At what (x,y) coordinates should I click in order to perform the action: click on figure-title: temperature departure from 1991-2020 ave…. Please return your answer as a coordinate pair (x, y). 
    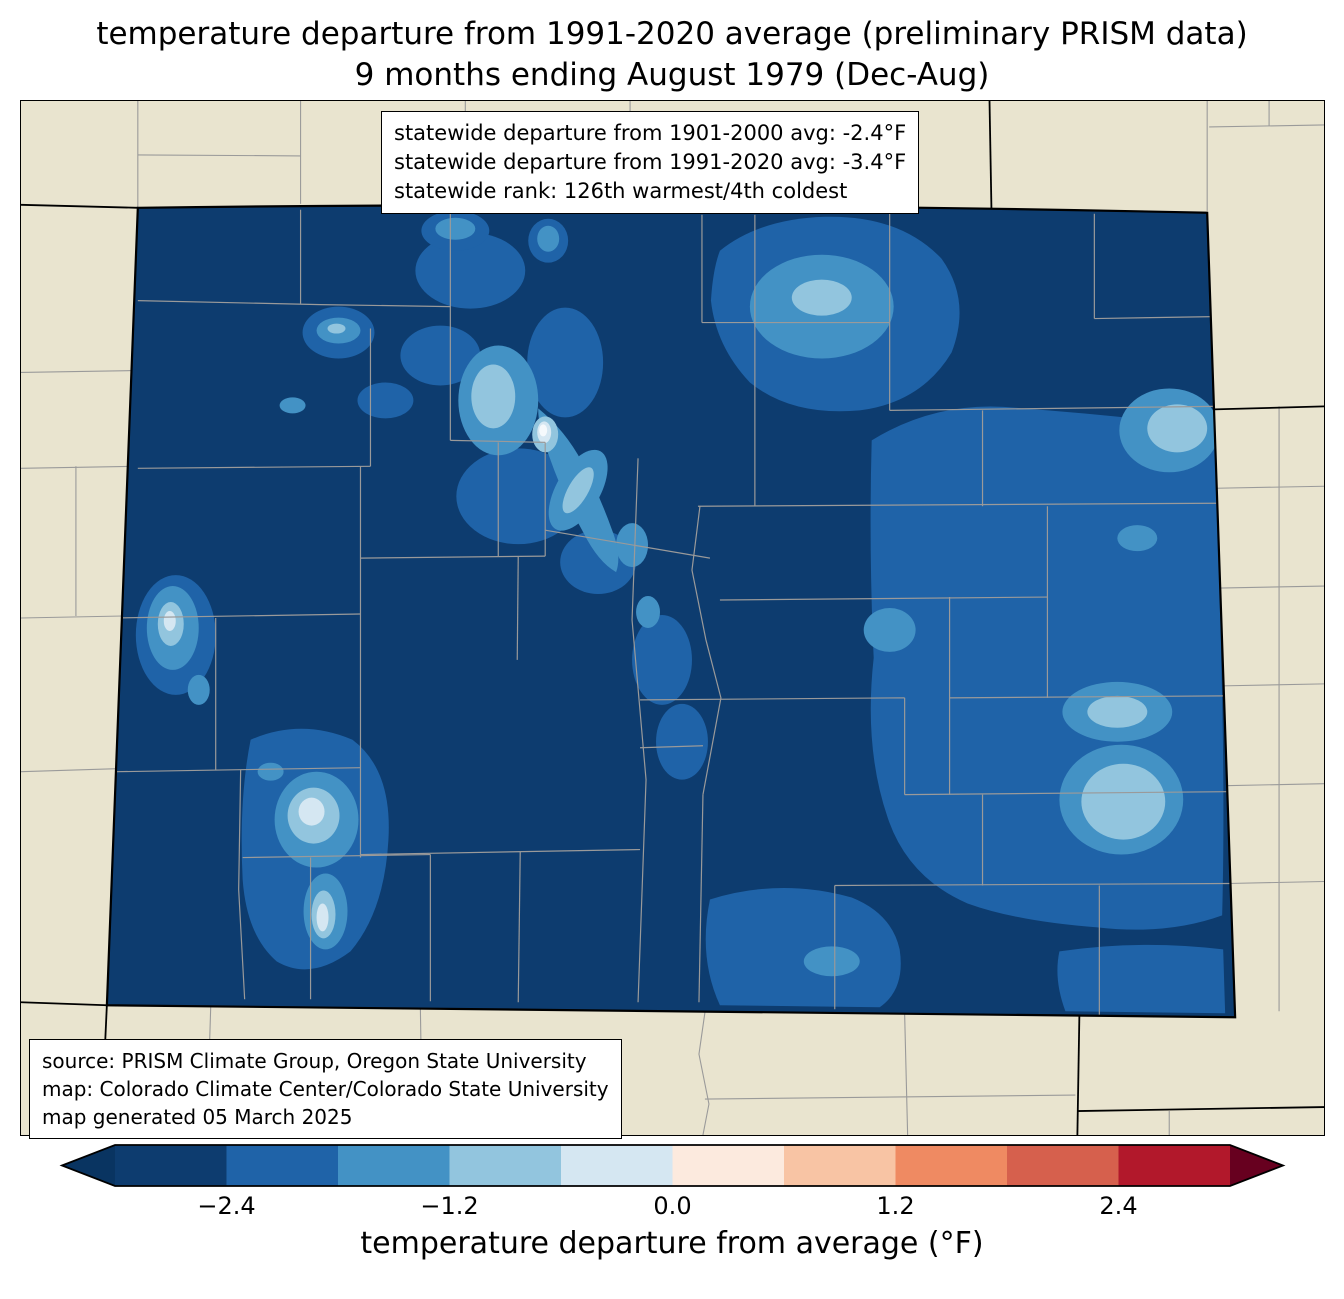
    Looking at the image, I should click on (672, 55).